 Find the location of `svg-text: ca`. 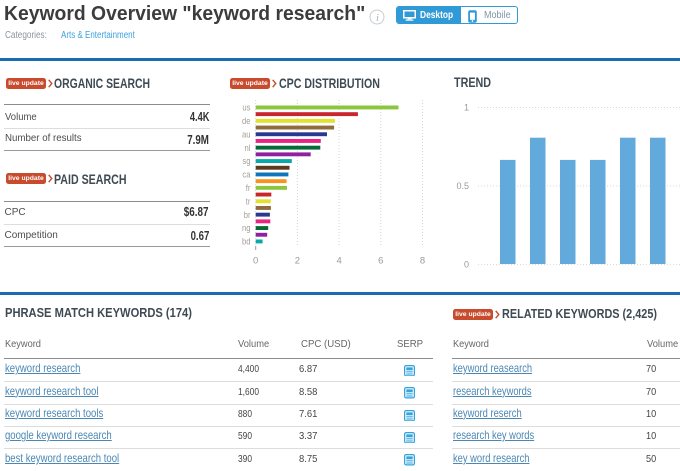

svg-text: ca is located at coordinates (246, 174).